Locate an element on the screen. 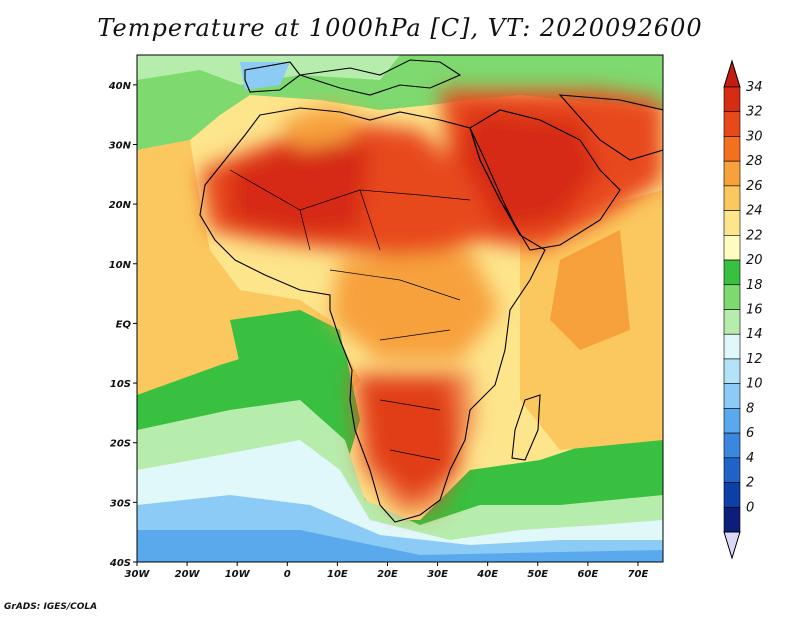  persia-coastline is located at coordinates (610, 127).